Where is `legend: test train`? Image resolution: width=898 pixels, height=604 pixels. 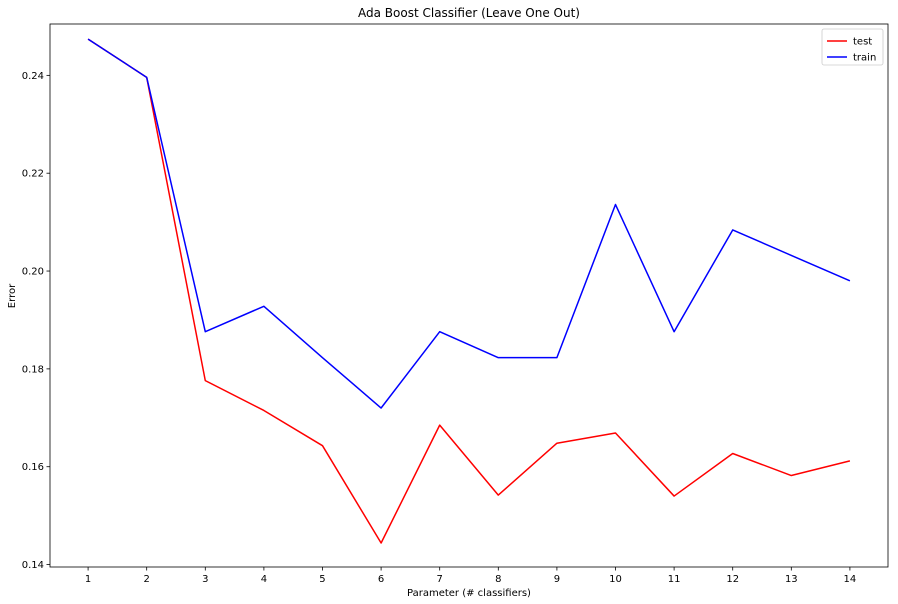 legend: test train is located at coordinates (852, 47).